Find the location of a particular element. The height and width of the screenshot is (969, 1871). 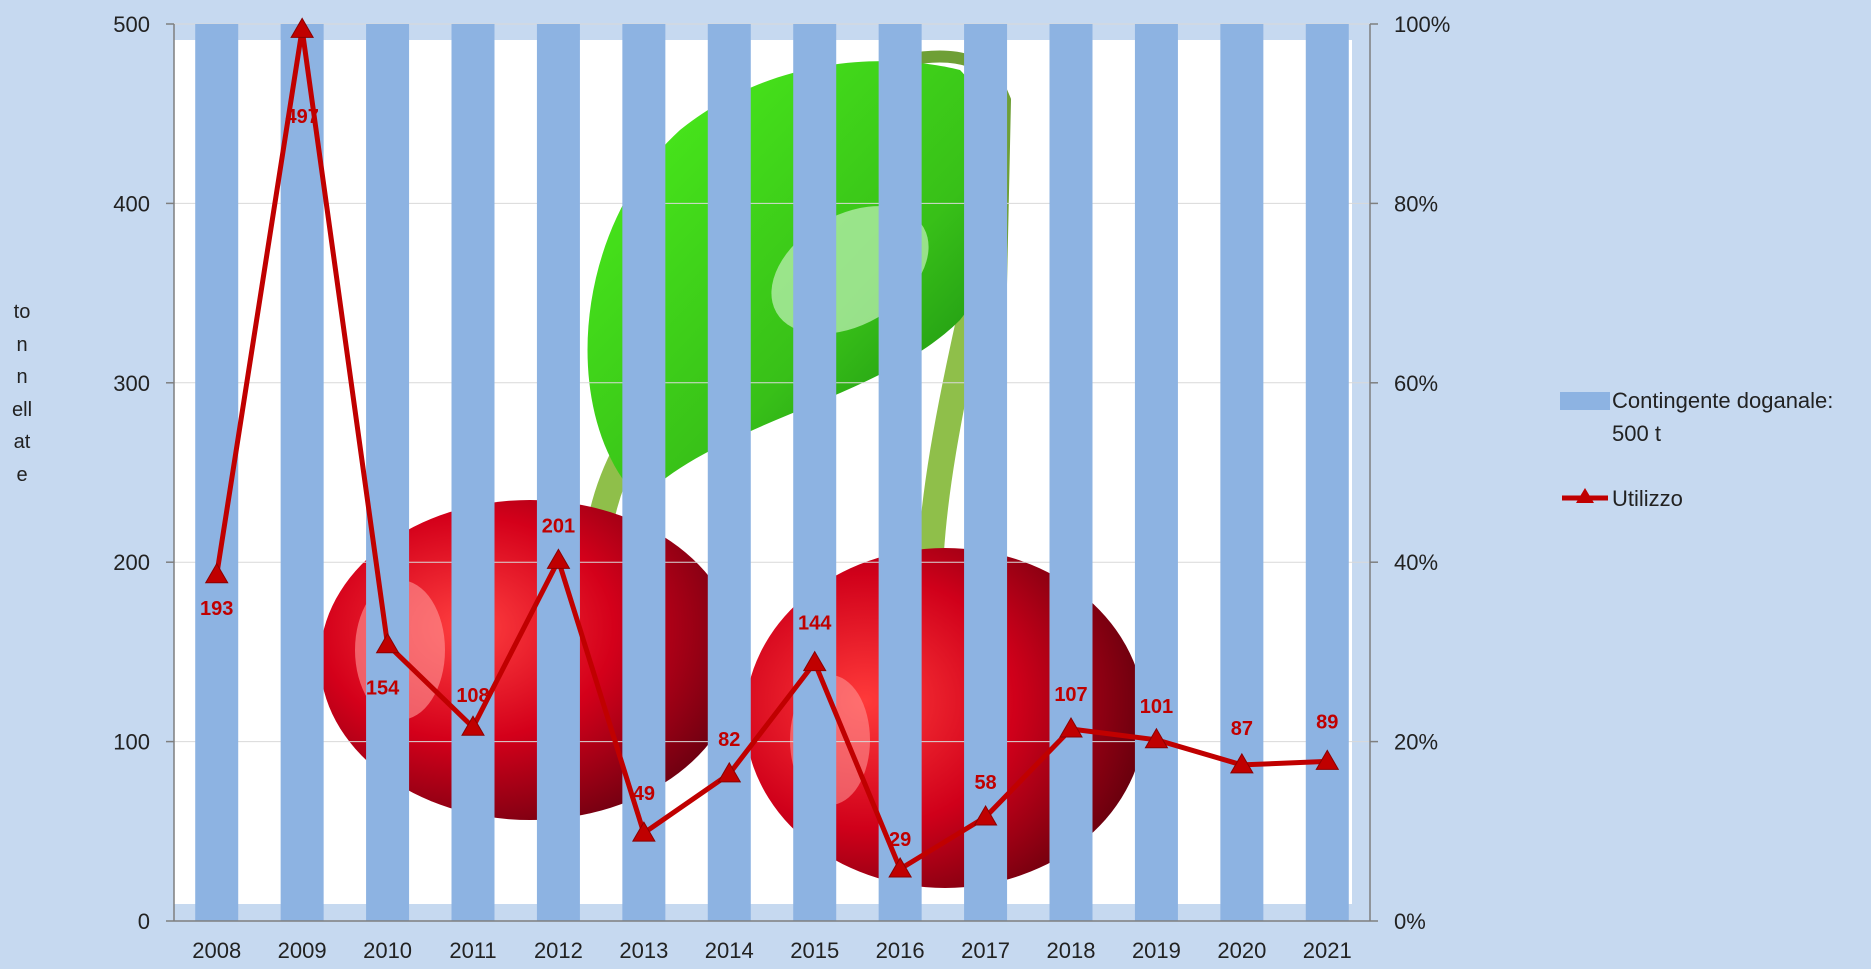

data-label: 107 is located at coordinates (1070, 695).